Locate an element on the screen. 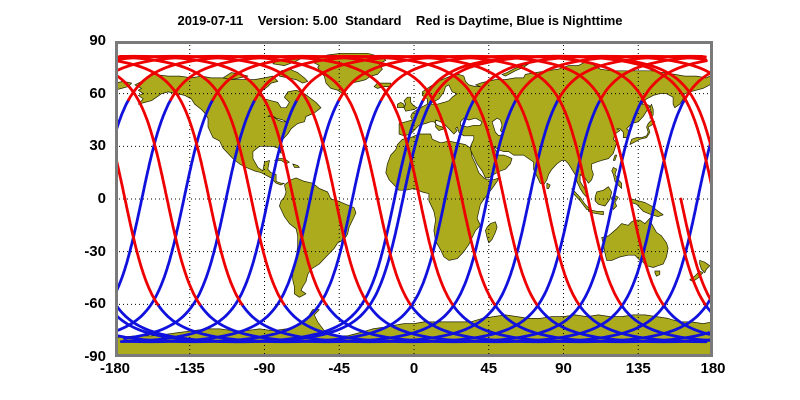 This screenshot has width=800, height=400. land-new-zealand-north is located at coordinates (705, 267).